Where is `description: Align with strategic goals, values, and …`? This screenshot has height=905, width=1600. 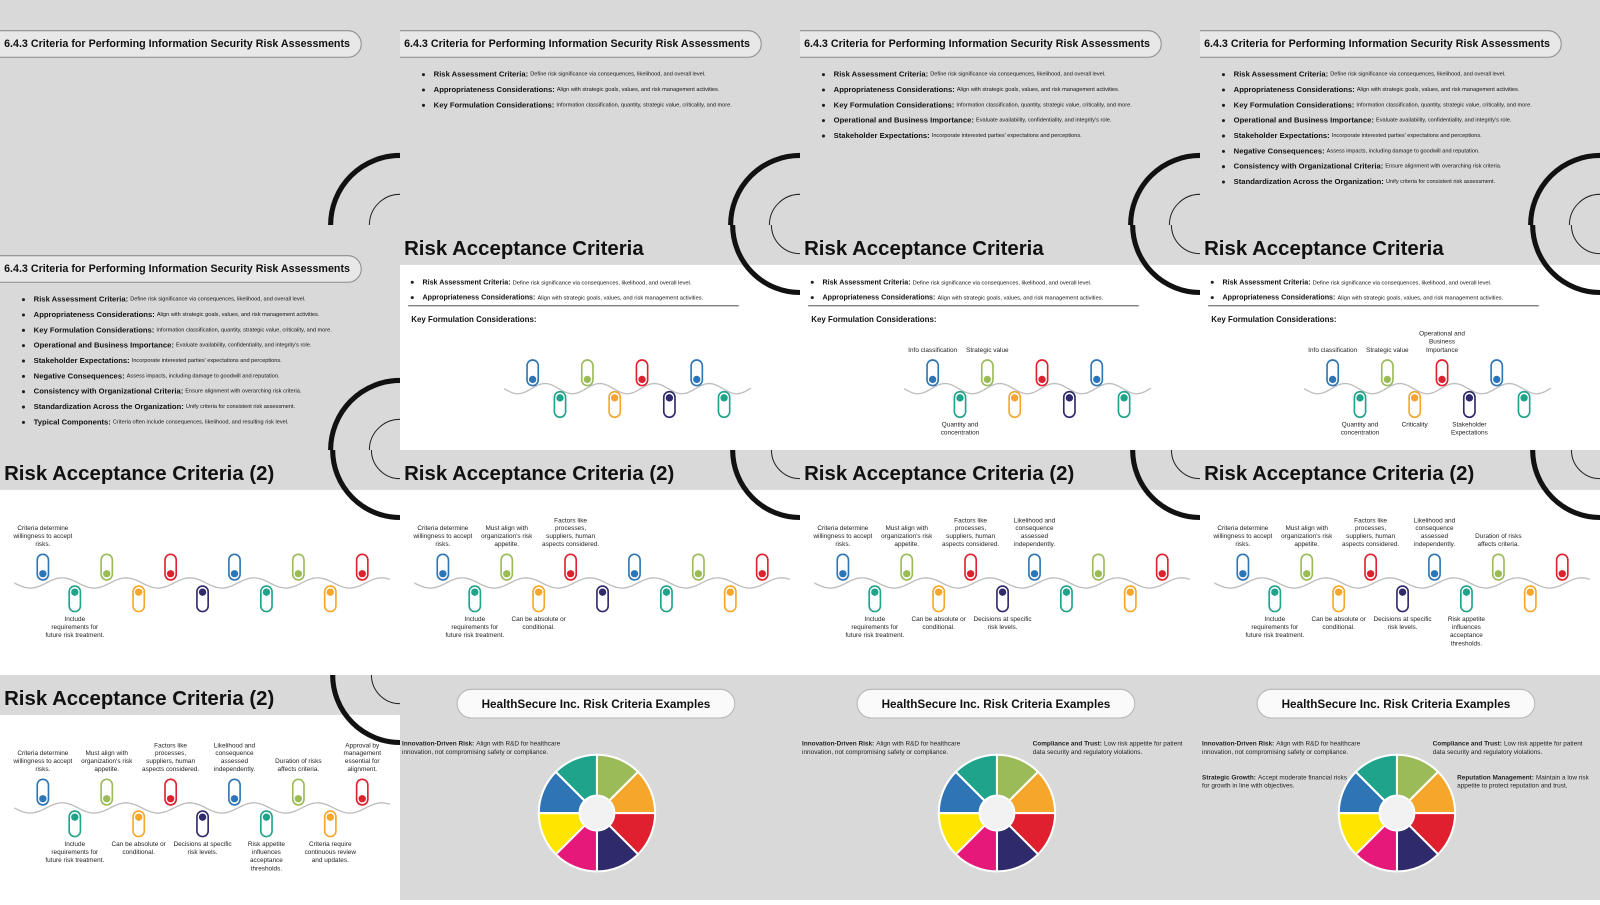 description: Align with strategic goals, values, and … is located at coordinates (620, 298).